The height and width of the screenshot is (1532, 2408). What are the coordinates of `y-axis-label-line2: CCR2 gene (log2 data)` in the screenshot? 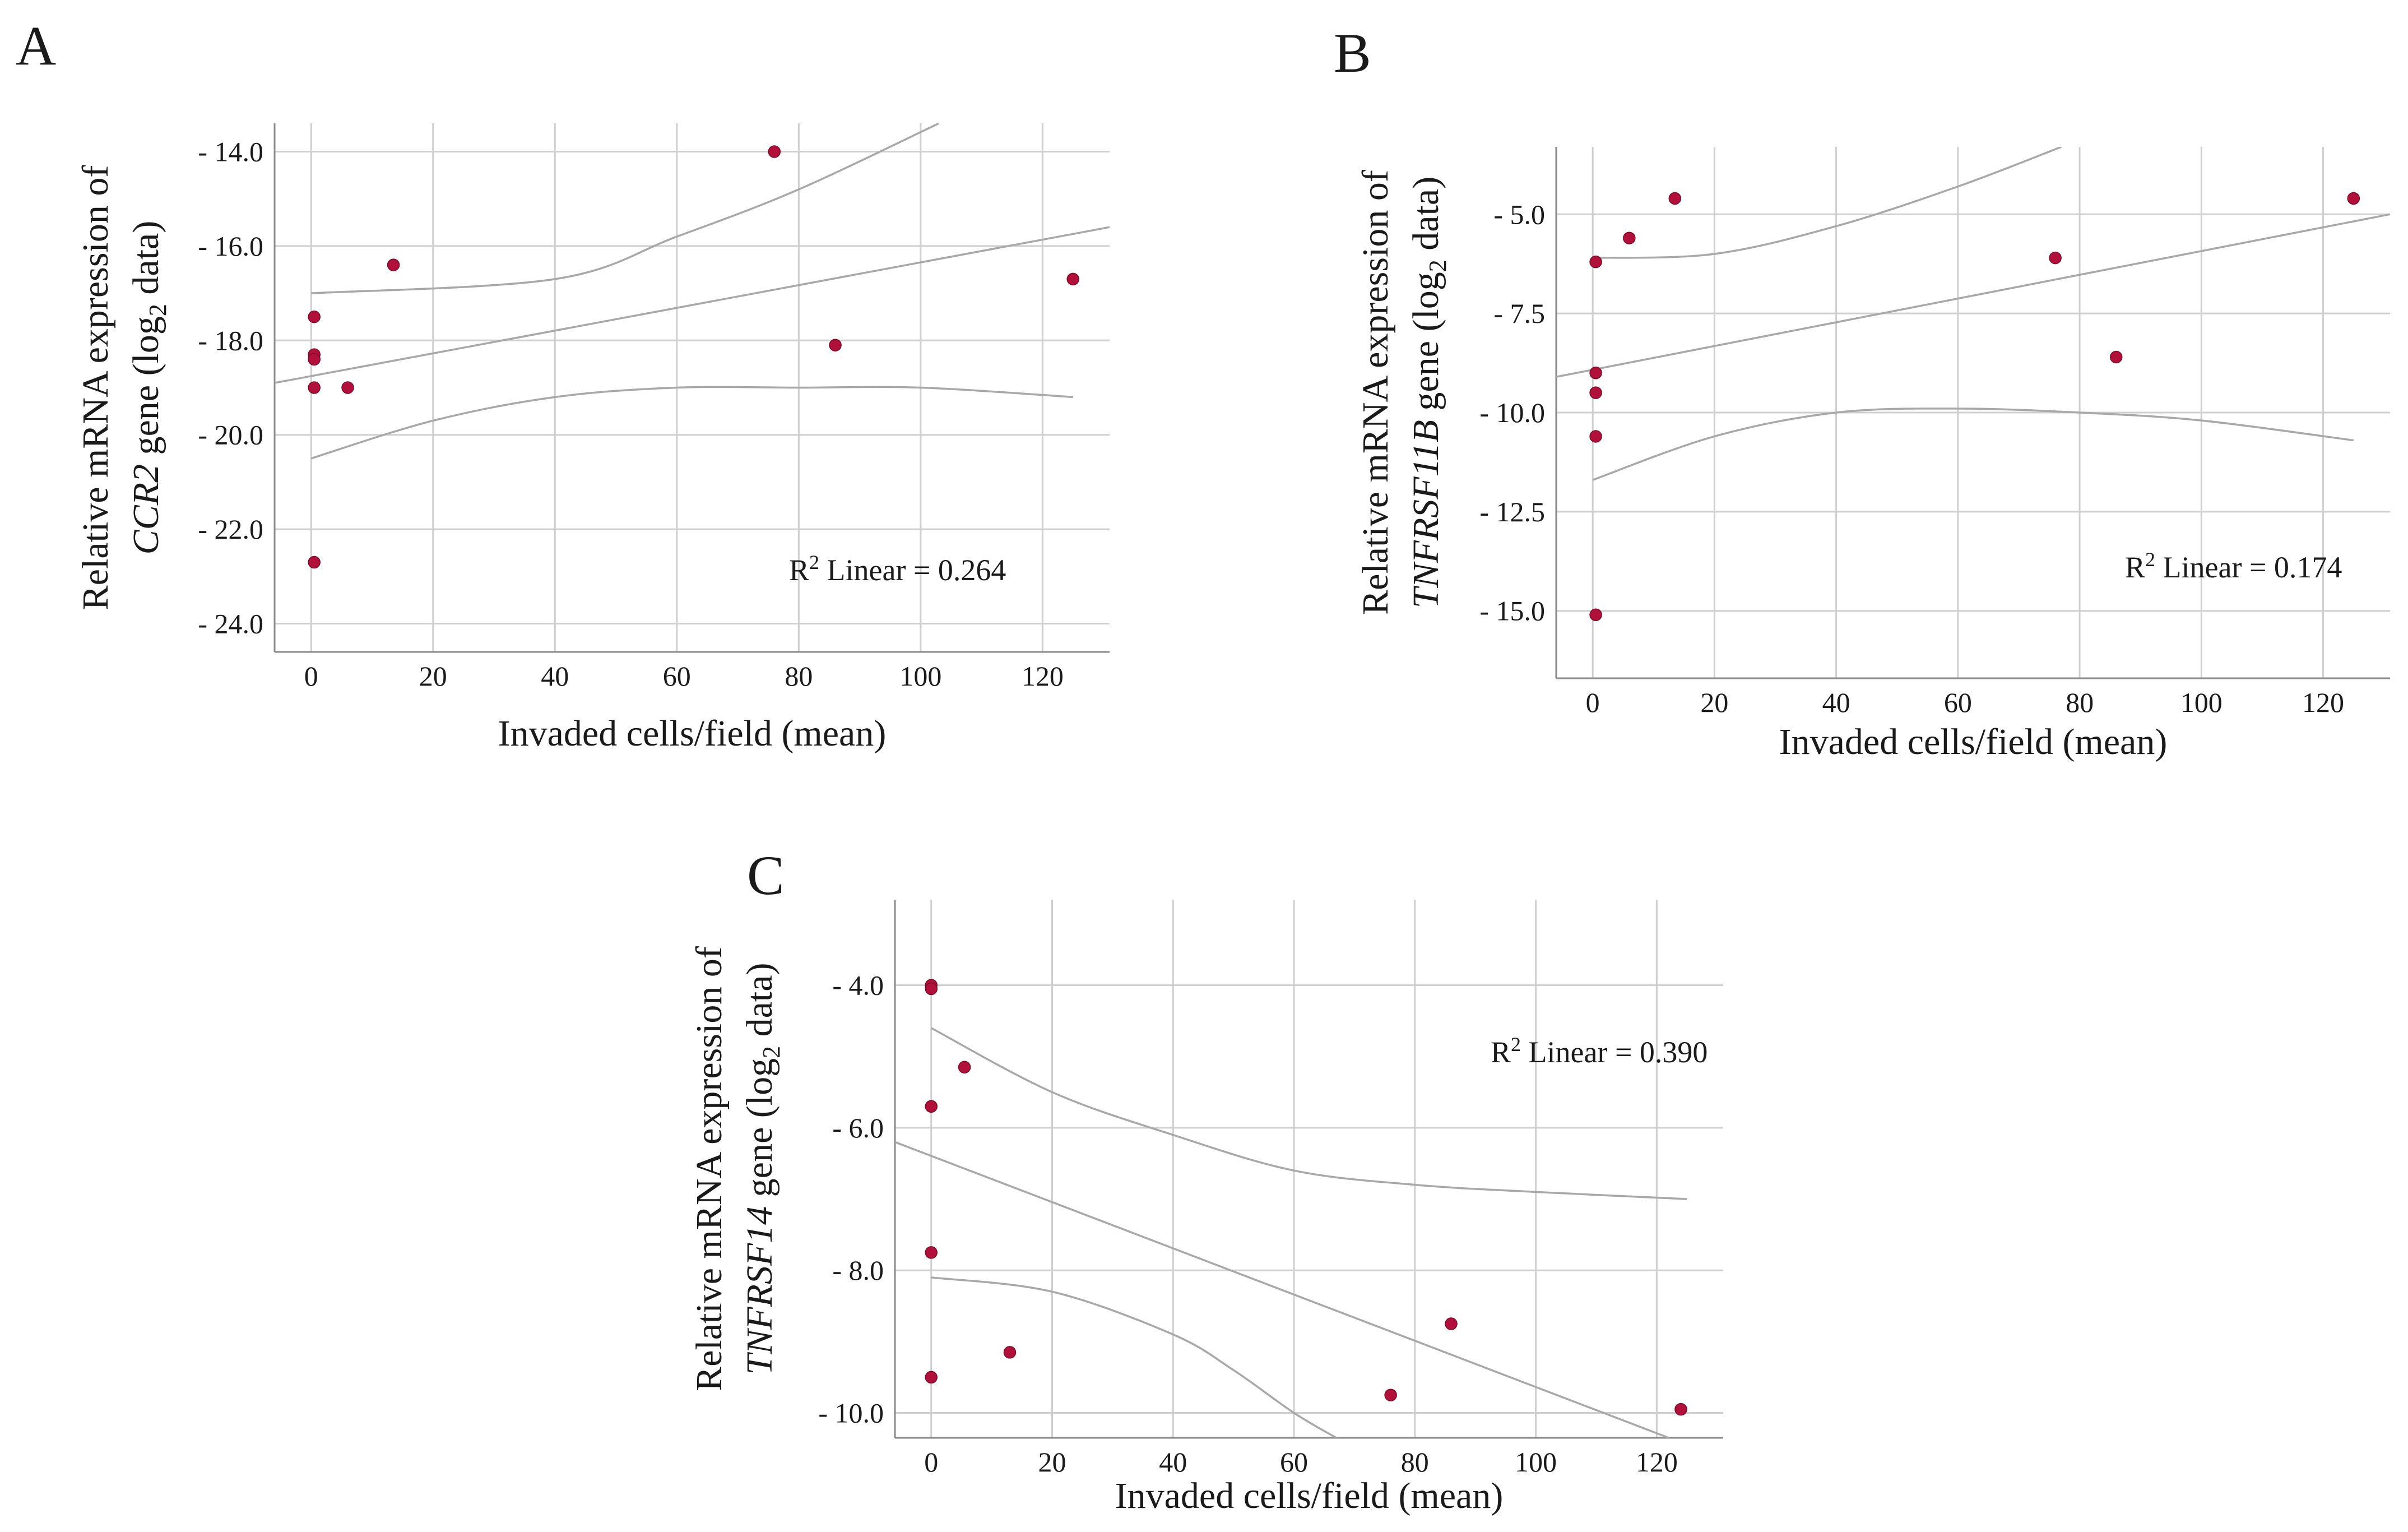 It's located at (148, 388).